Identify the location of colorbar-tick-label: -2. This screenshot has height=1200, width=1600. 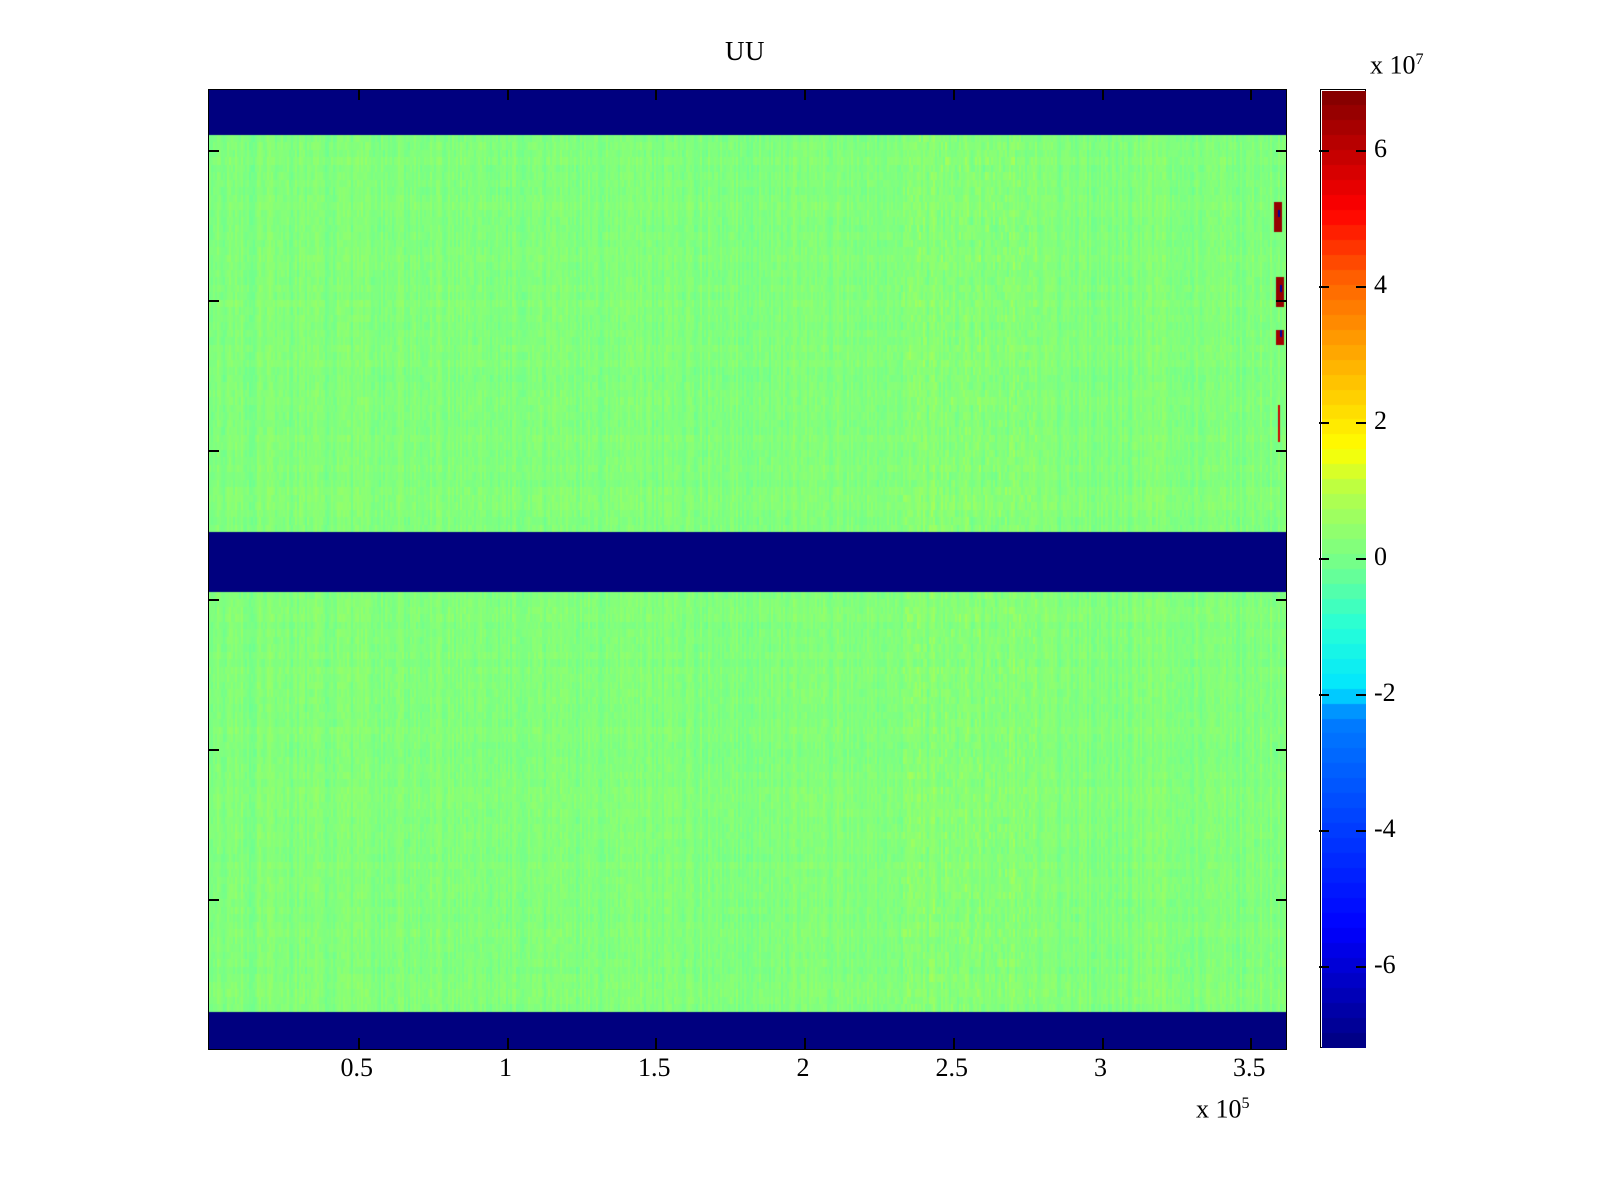
(1385, 693).